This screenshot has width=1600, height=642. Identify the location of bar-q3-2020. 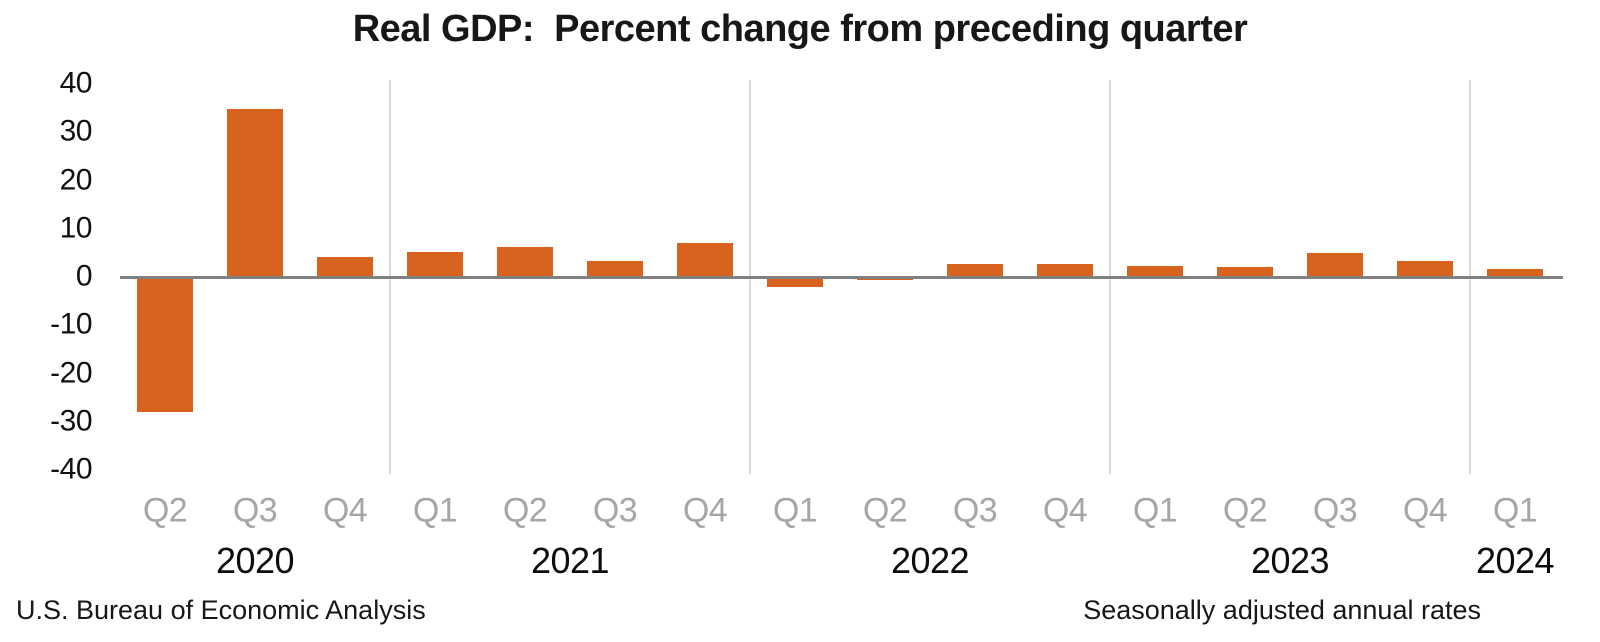
(255, 193).